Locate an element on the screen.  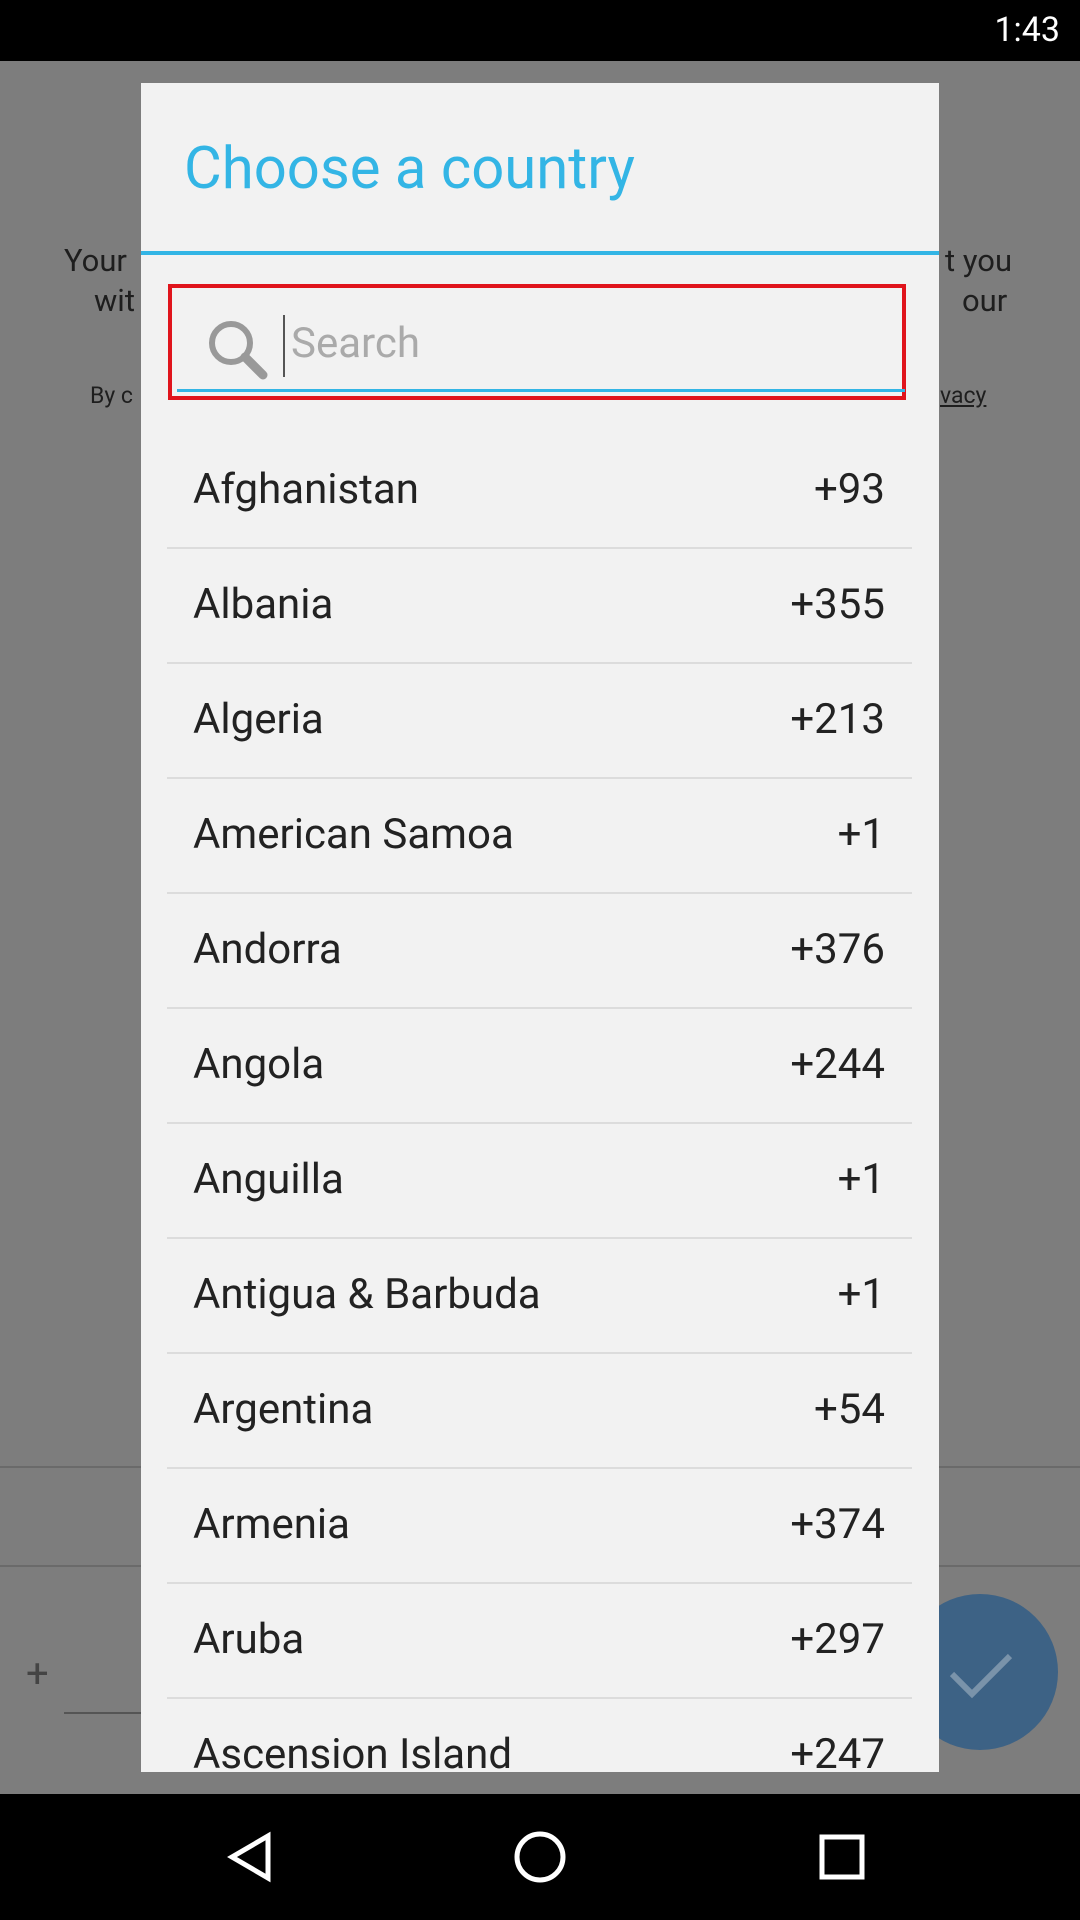
status-time: 1:43 is located at coordinates (1027, 30).